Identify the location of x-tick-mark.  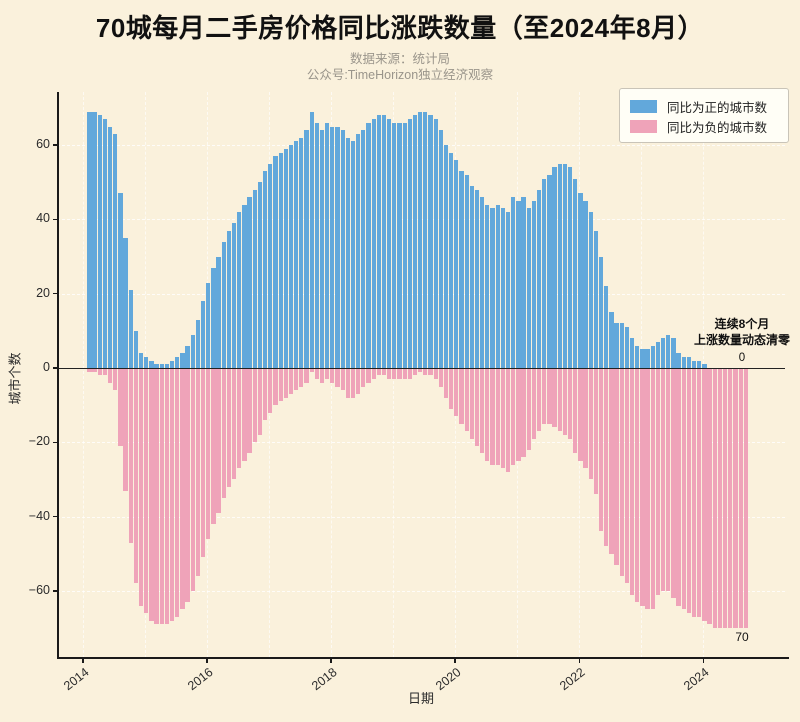
(207, 660).